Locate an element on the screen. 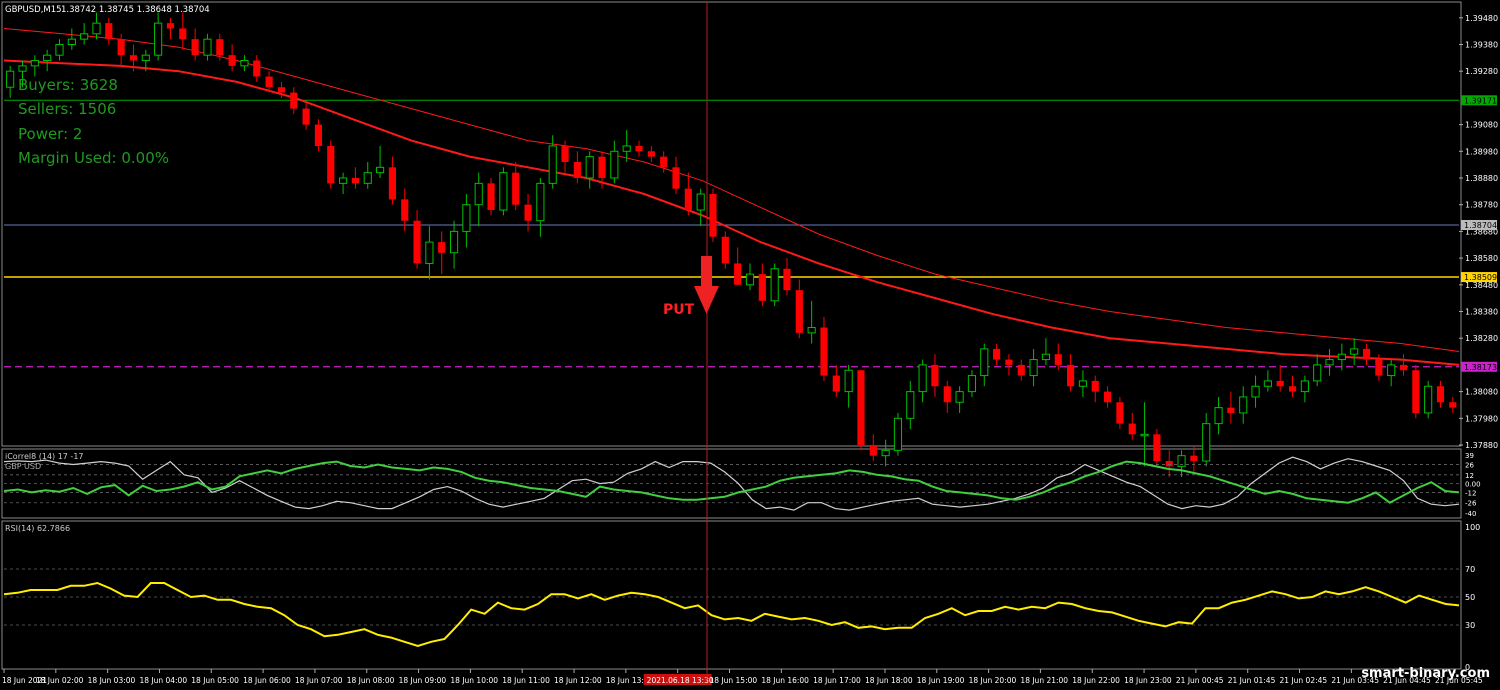 This screenshot has width=1500, height=690. watermark: smart-binary.com is located at coordinates (1425, 673).